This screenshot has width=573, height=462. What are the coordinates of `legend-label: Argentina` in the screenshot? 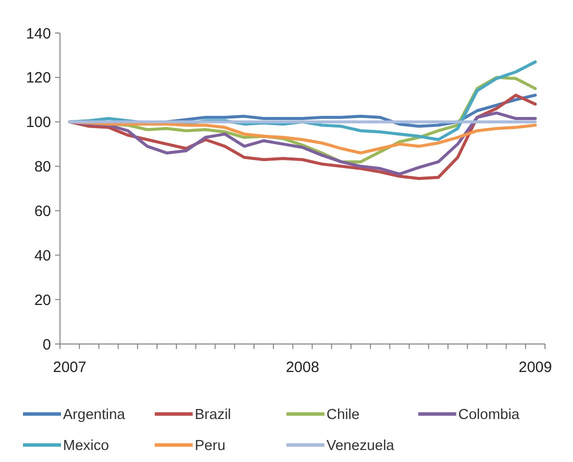 It's located at (94, 415).